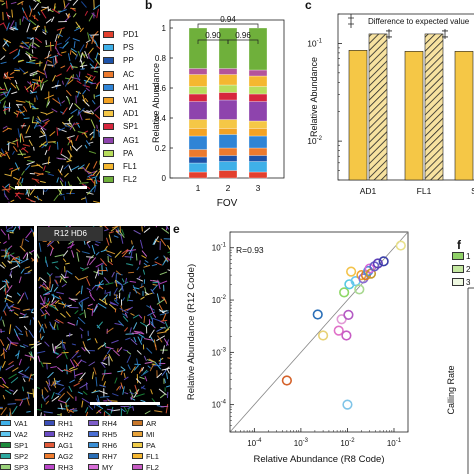 This screenshot has height=474, width=474. I want to click on y-tick-label: 10-2, so click(314, 141).